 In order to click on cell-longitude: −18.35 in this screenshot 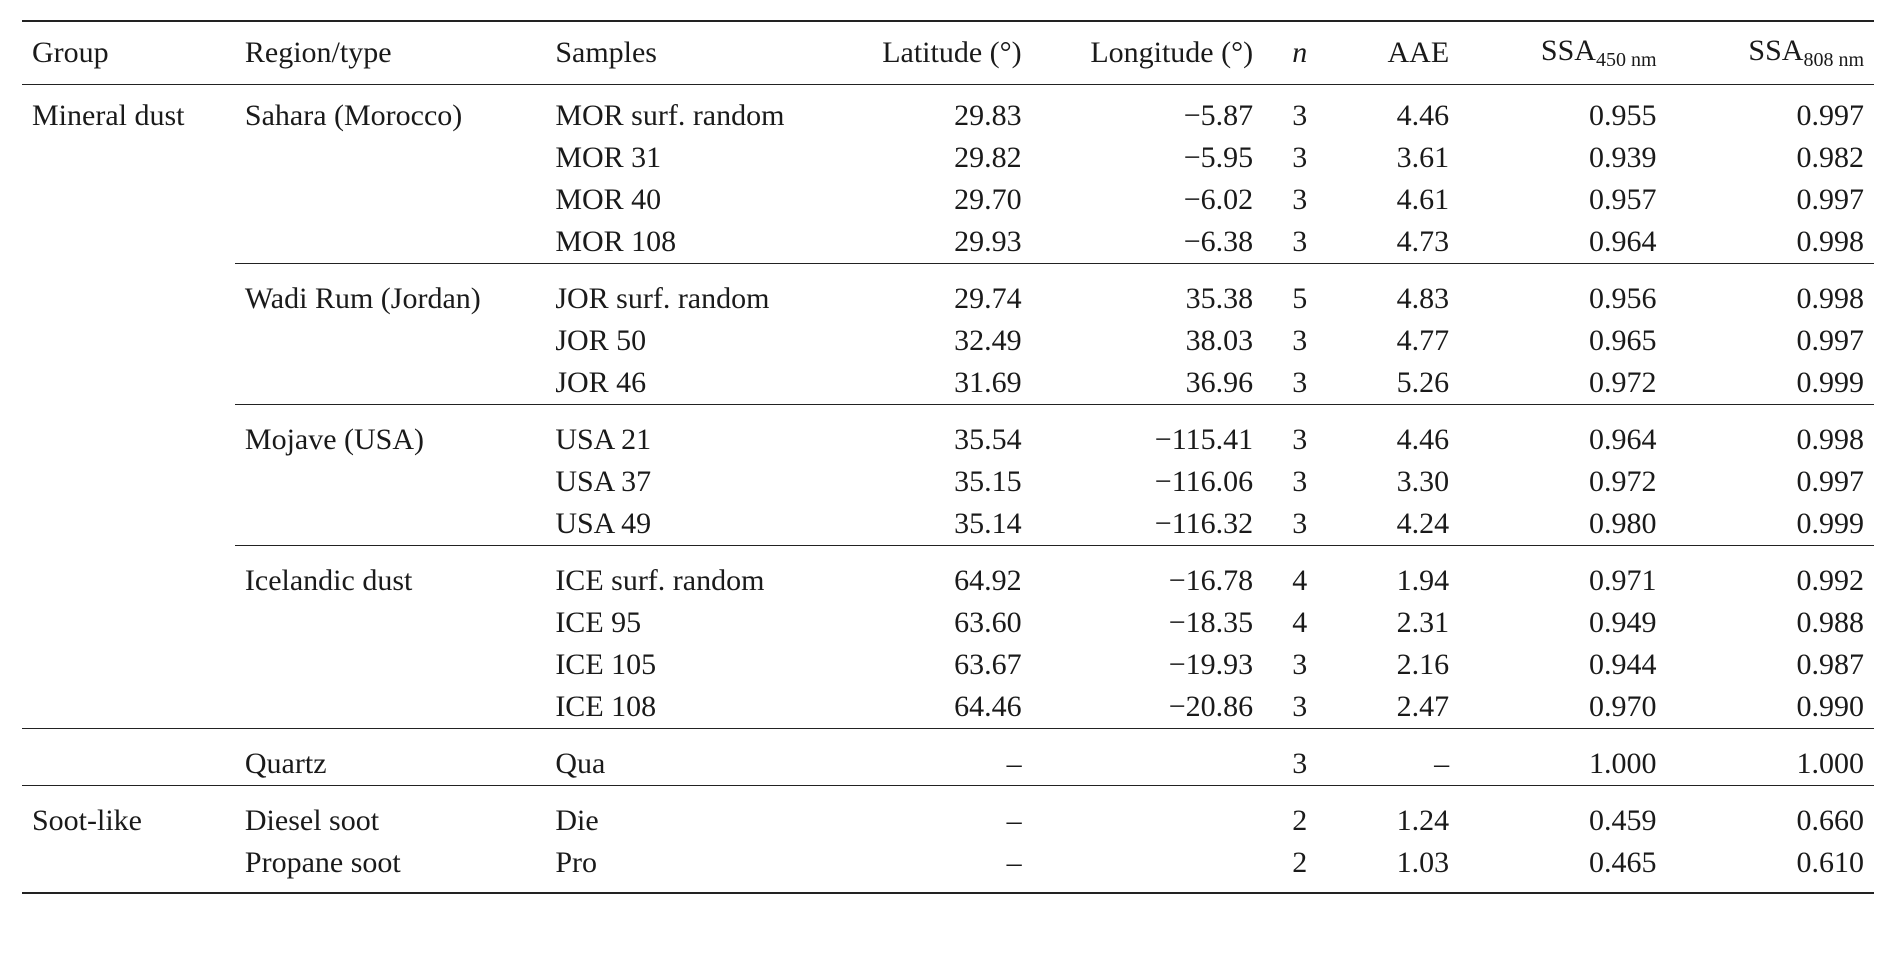, I will do `click(1211, 622)`.